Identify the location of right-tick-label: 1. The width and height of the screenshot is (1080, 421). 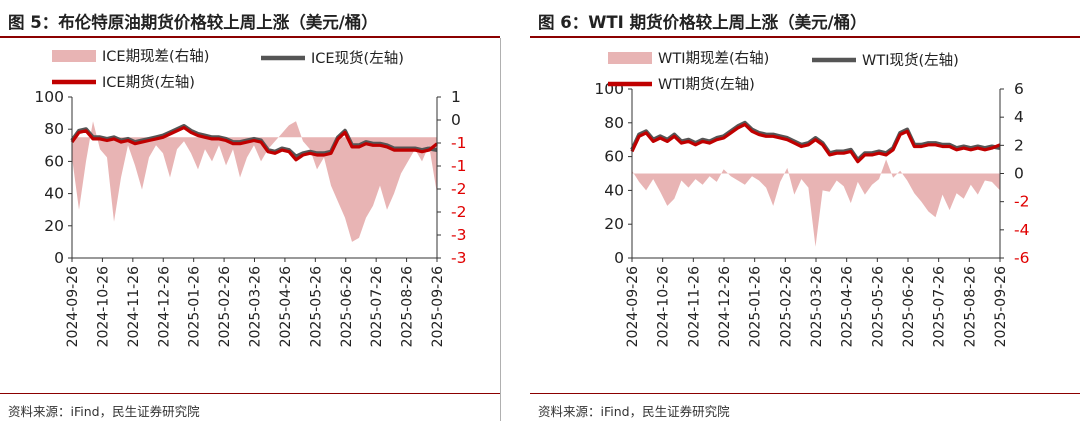
(456, 97).